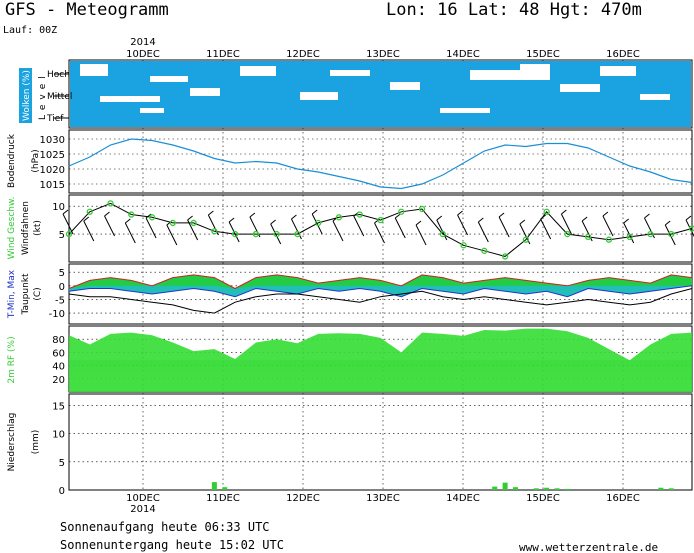 This screenshot has height=553, width=694. I want to click on wind-tick-5: 5, so click(62, 235).